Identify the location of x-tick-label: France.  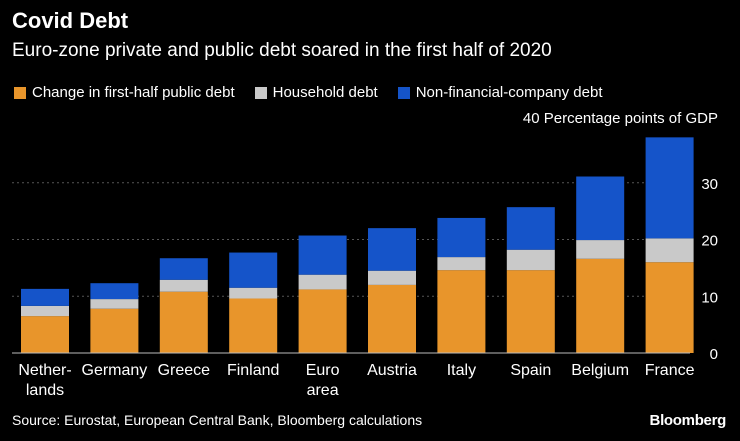
(670, 370).